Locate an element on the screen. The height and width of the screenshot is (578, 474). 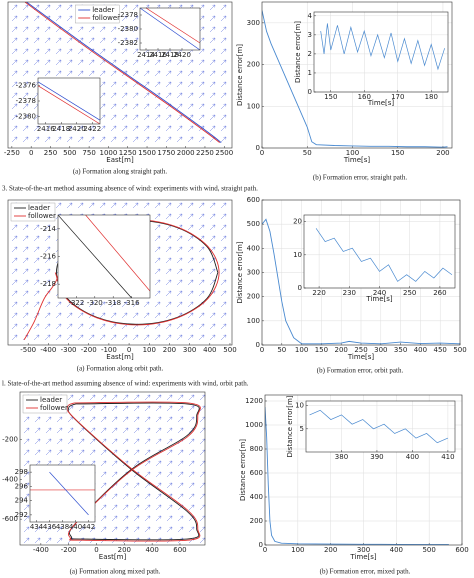
x-axis-label: Time[s] is located at coordinates (357, 160).